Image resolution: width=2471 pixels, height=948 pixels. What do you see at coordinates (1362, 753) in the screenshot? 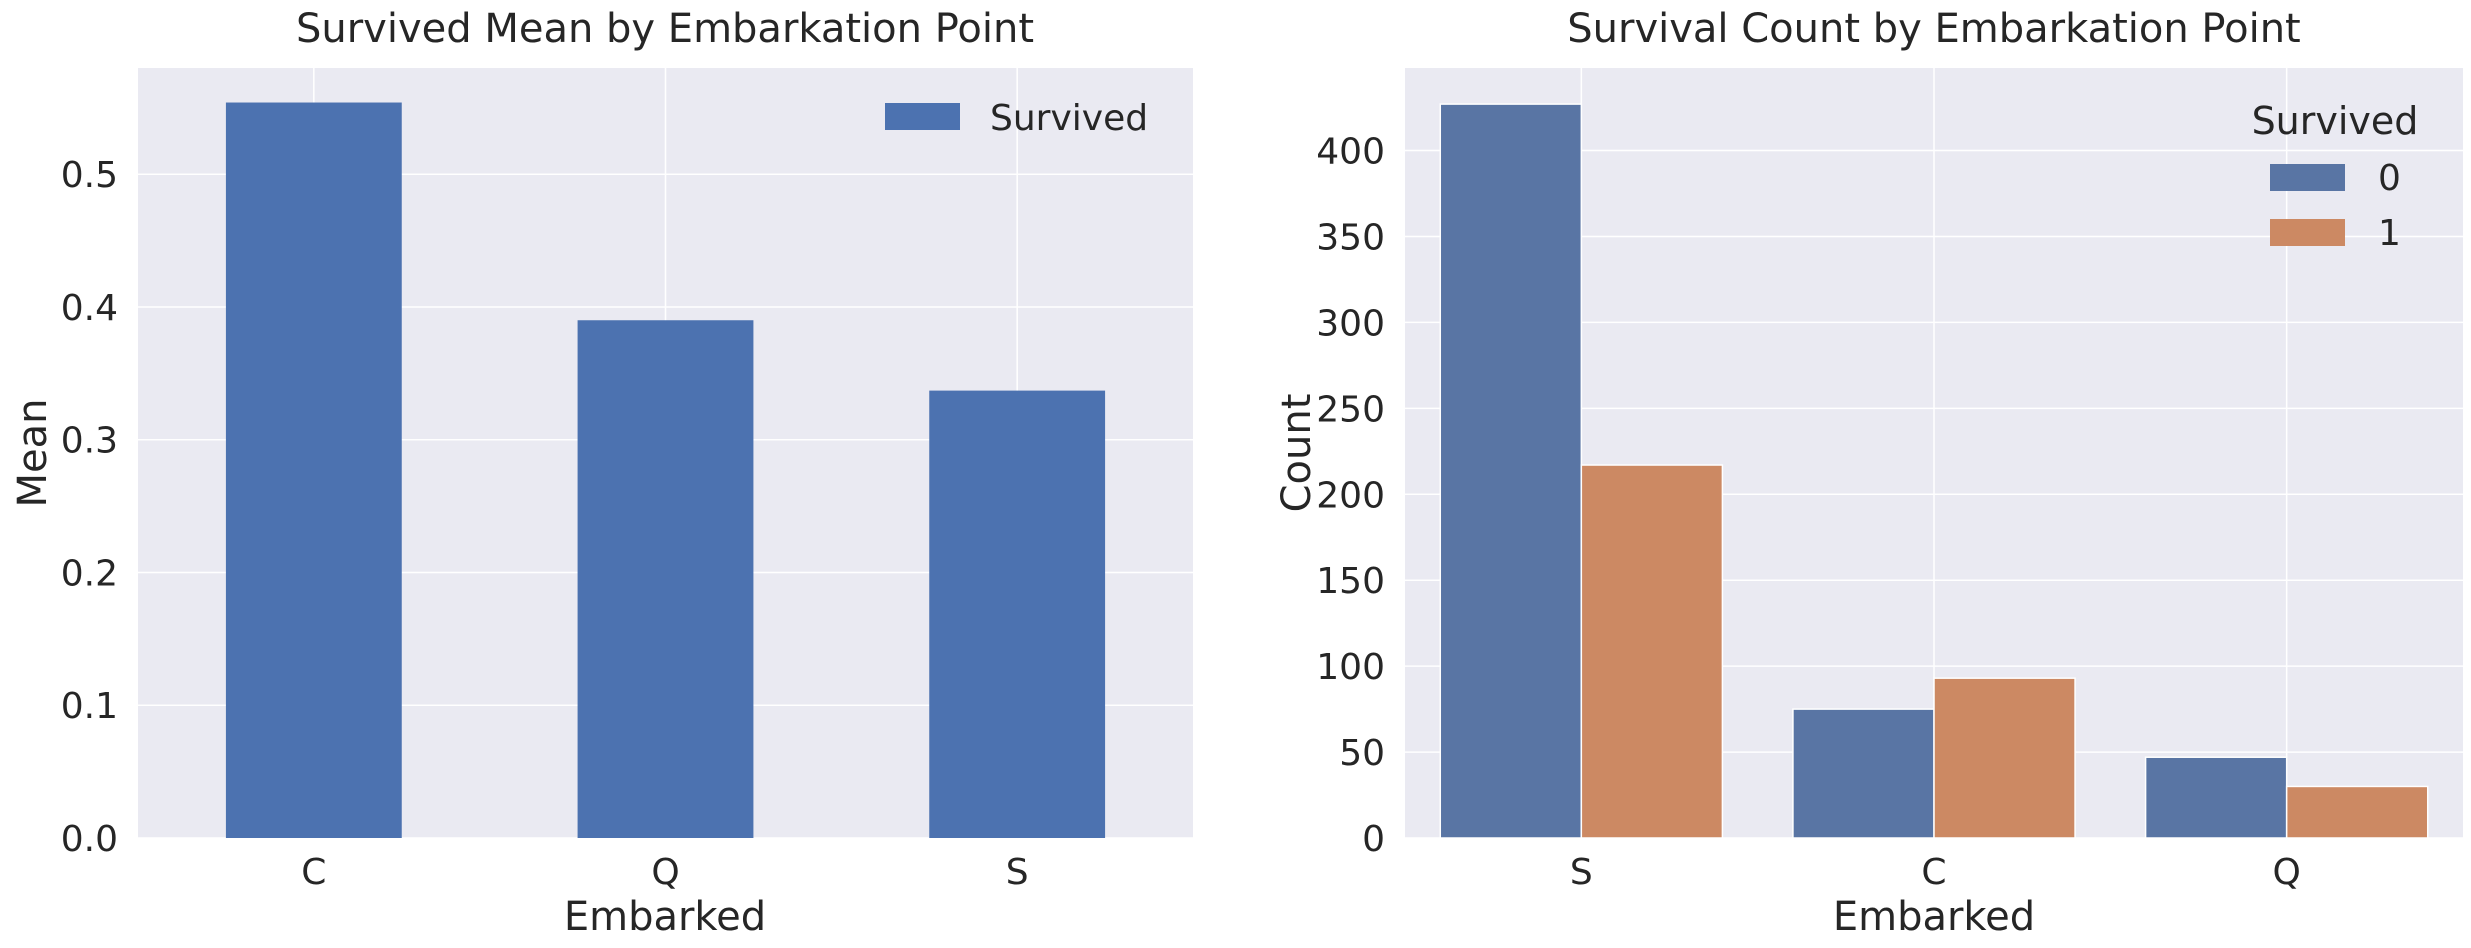
I see `count-chart-y-tick-label: 50` at bounding box center [1362, 753].